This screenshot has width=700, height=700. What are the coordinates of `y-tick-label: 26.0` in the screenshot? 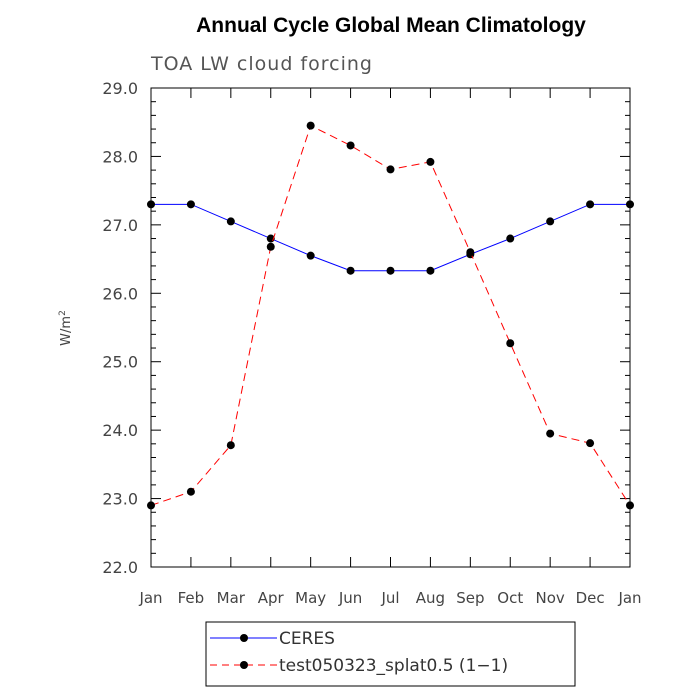 It's located at (120, 293).